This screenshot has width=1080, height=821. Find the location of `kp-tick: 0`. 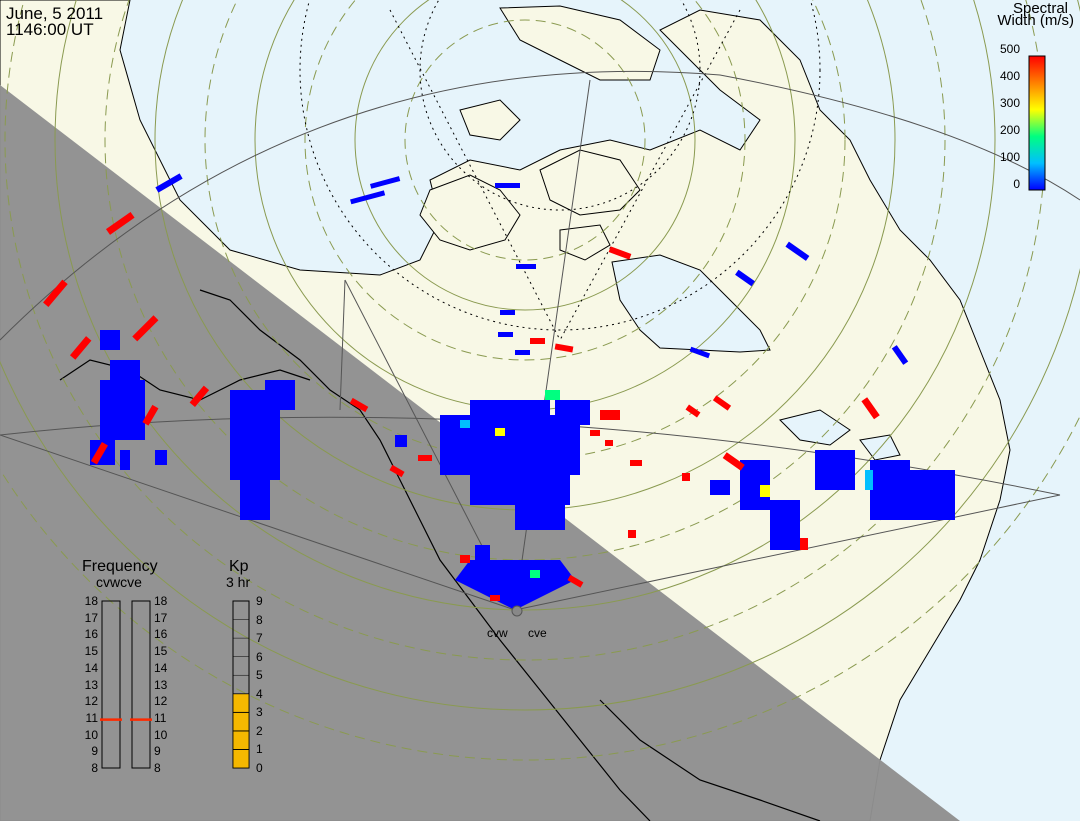

kp-tick: 0 is located at coordinates (259, 768).